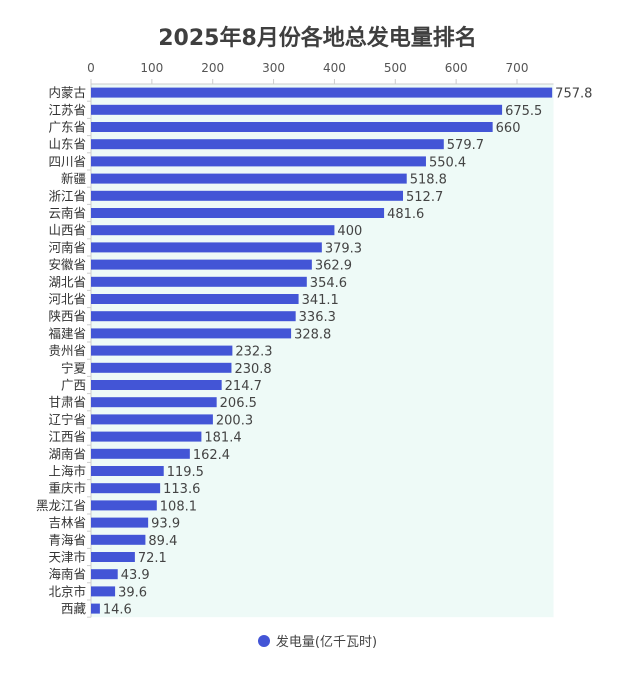 Image resolution: width=635 pixels, height=676 pixels. I want to click on data-label: 232.3, so click(253, 352).